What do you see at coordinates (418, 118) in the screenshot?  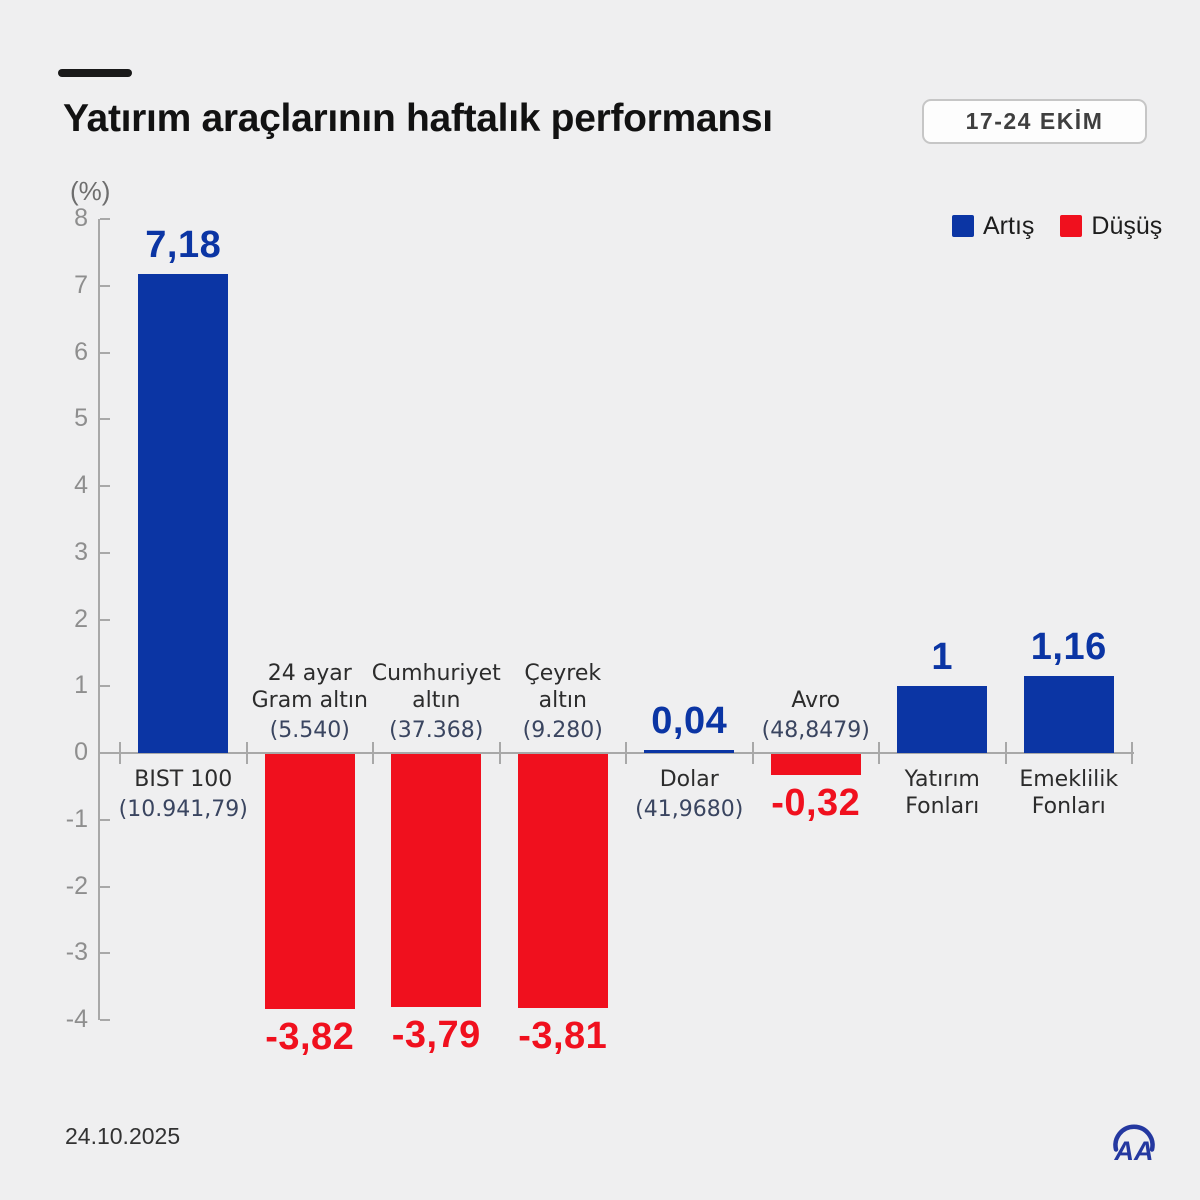 I see `page-title: Yatırım araçlarının haftalık performansı` at bounding box center [418, 118].